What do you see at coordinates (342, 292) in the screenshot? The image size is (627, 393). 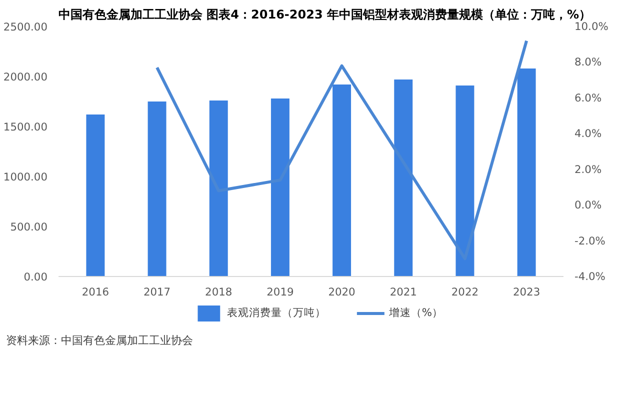 I see `x-tick-label: 2020` at bounding box center [342, 292].